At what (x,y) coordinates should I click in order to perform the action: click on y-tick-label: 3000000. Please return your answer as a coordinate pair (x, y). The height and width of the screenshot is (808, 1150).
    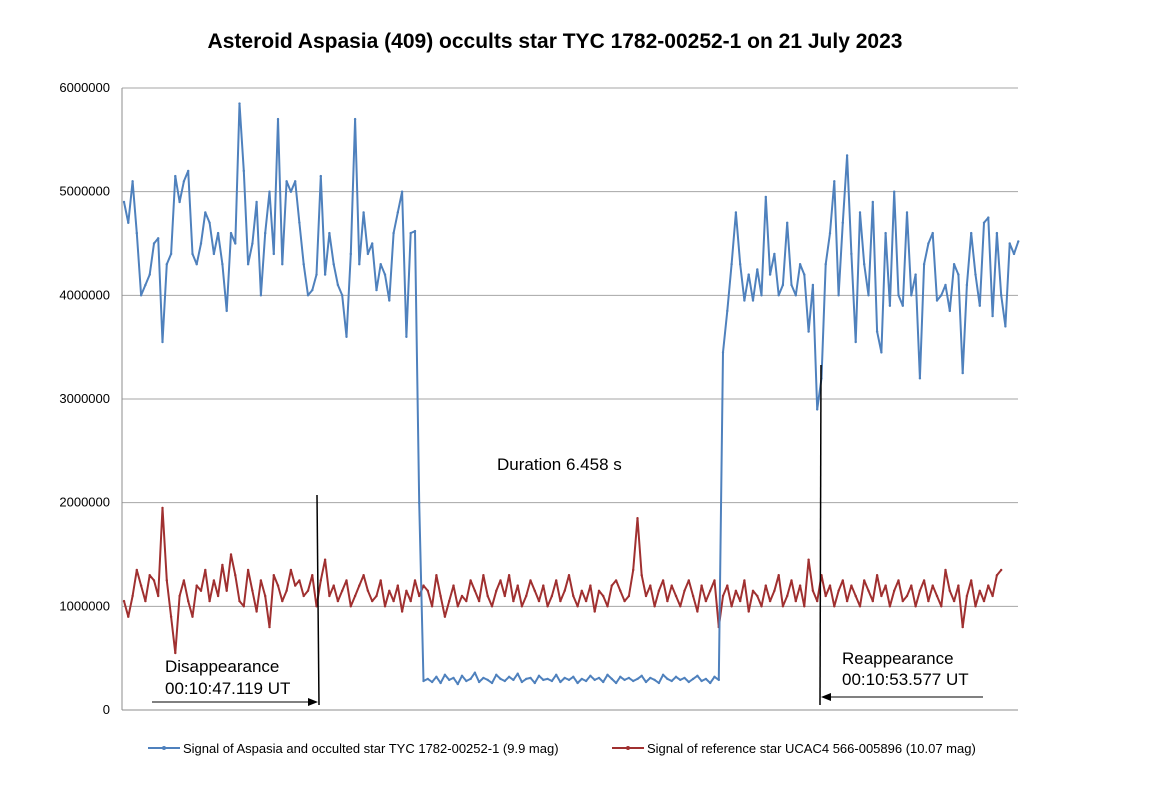
    Looking at the image, I should click on (84, 398).